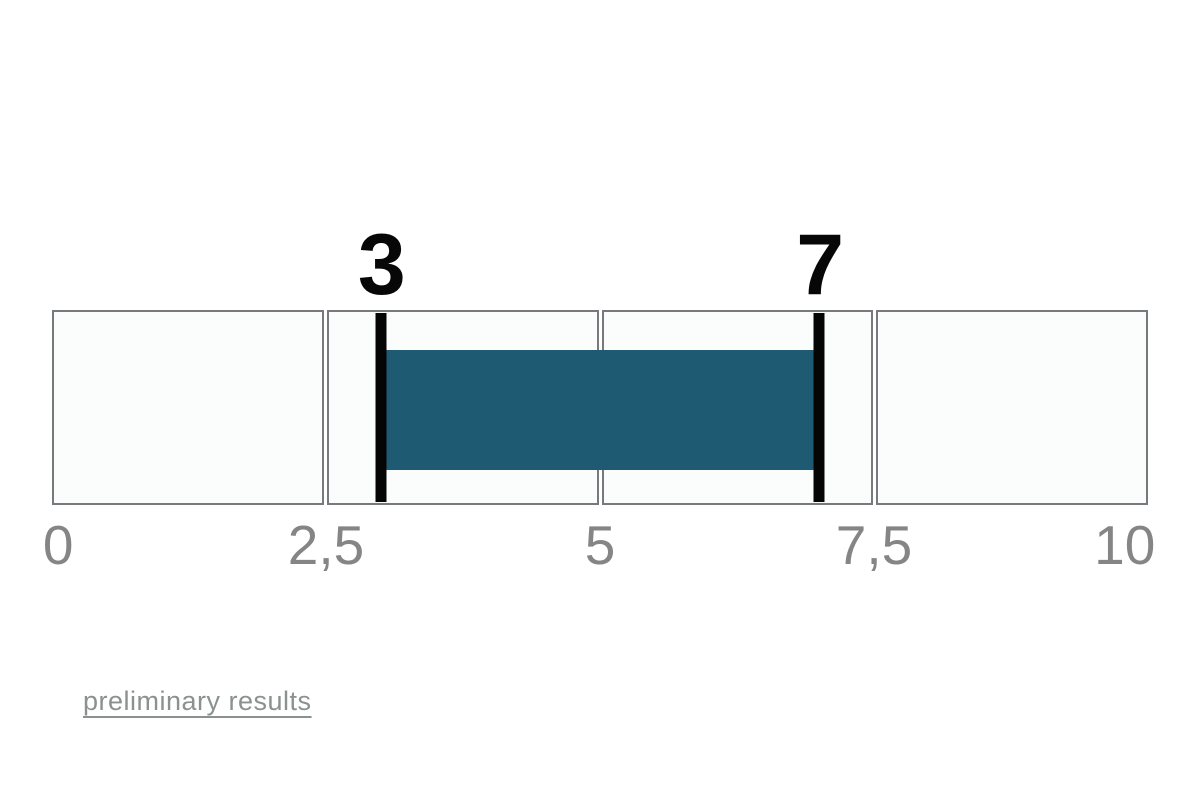  I want to click on range-start-value-label: 3, so click(381, 265).